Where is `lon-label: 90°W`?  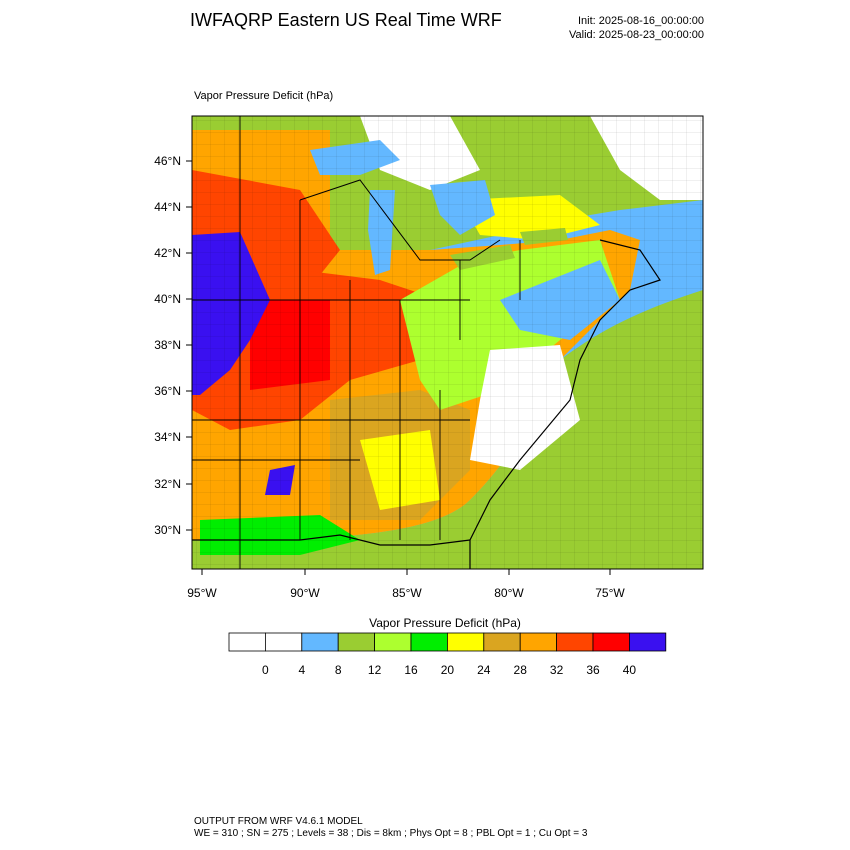 lon-label: 90°W is located at coordinates (305, 593).